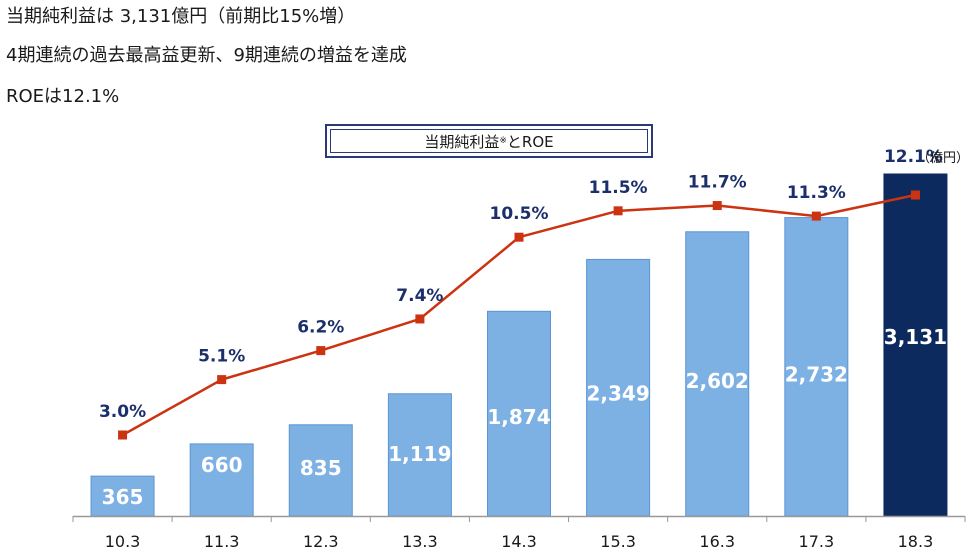 This screenshot has width=980, height=552. What do you see at coordinates (122, 412) in the screenshot?
I see `roe-label-10.3: 3.0%` at bounding box center [122, 412].